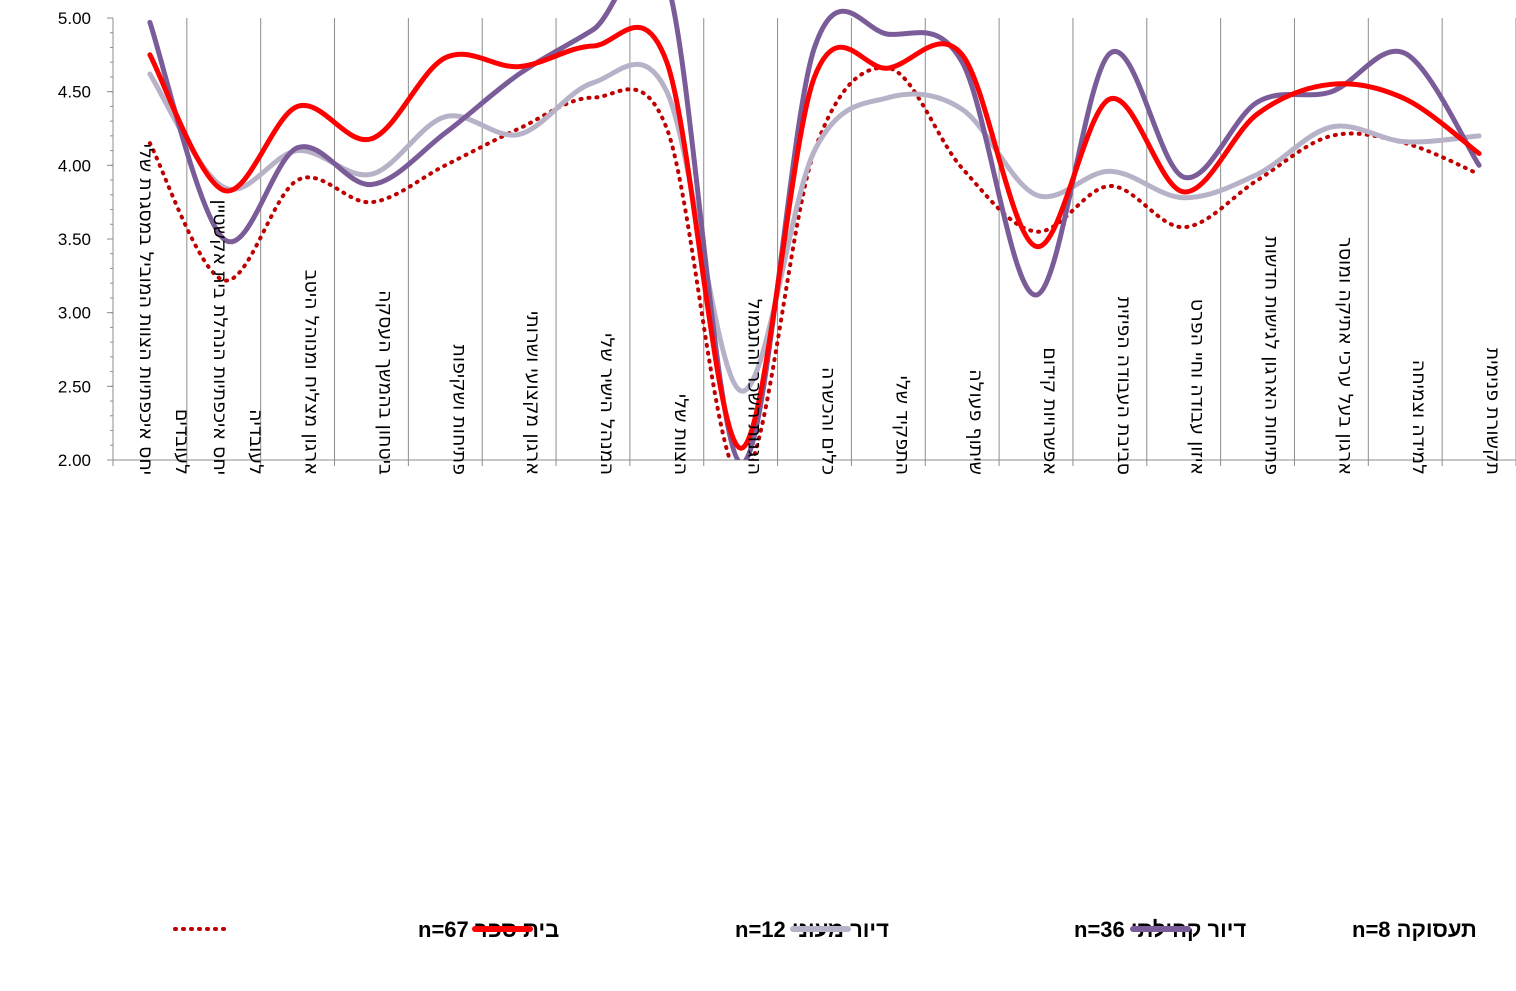 This screenshot has height=991, width=1516. Describe the element at coordinates (1272, 355) in the screenshot. I see `category-label: פתיחות הארגון לגישות חדשות` at that location.